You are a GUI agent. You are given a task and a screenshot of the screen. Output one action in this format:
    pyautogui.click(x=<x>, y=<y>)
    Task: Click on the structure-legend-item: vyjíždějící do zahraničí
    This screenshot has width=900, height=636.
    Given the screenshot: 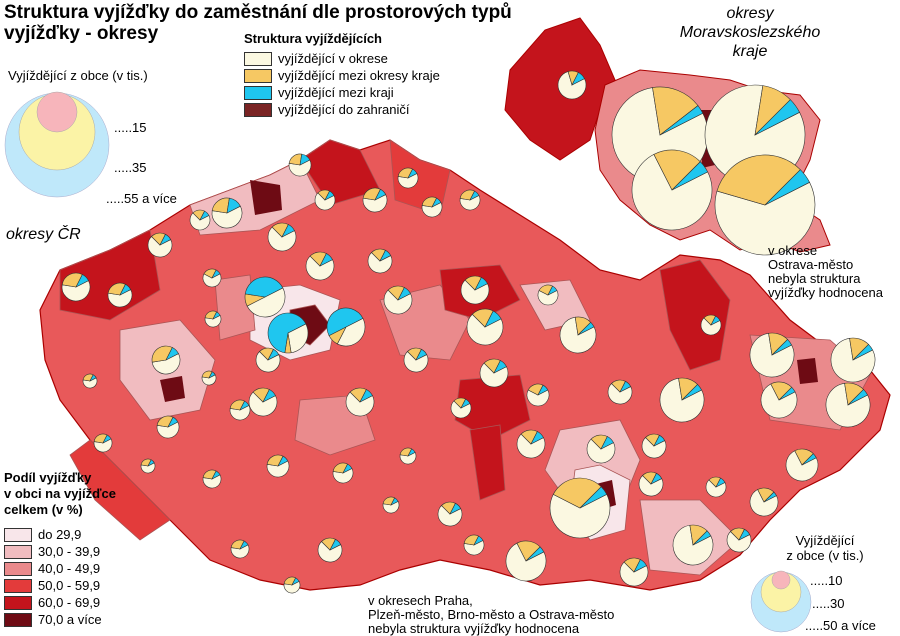 What is the action you would take?
    pyautogui.click(x=369, y=109)
    